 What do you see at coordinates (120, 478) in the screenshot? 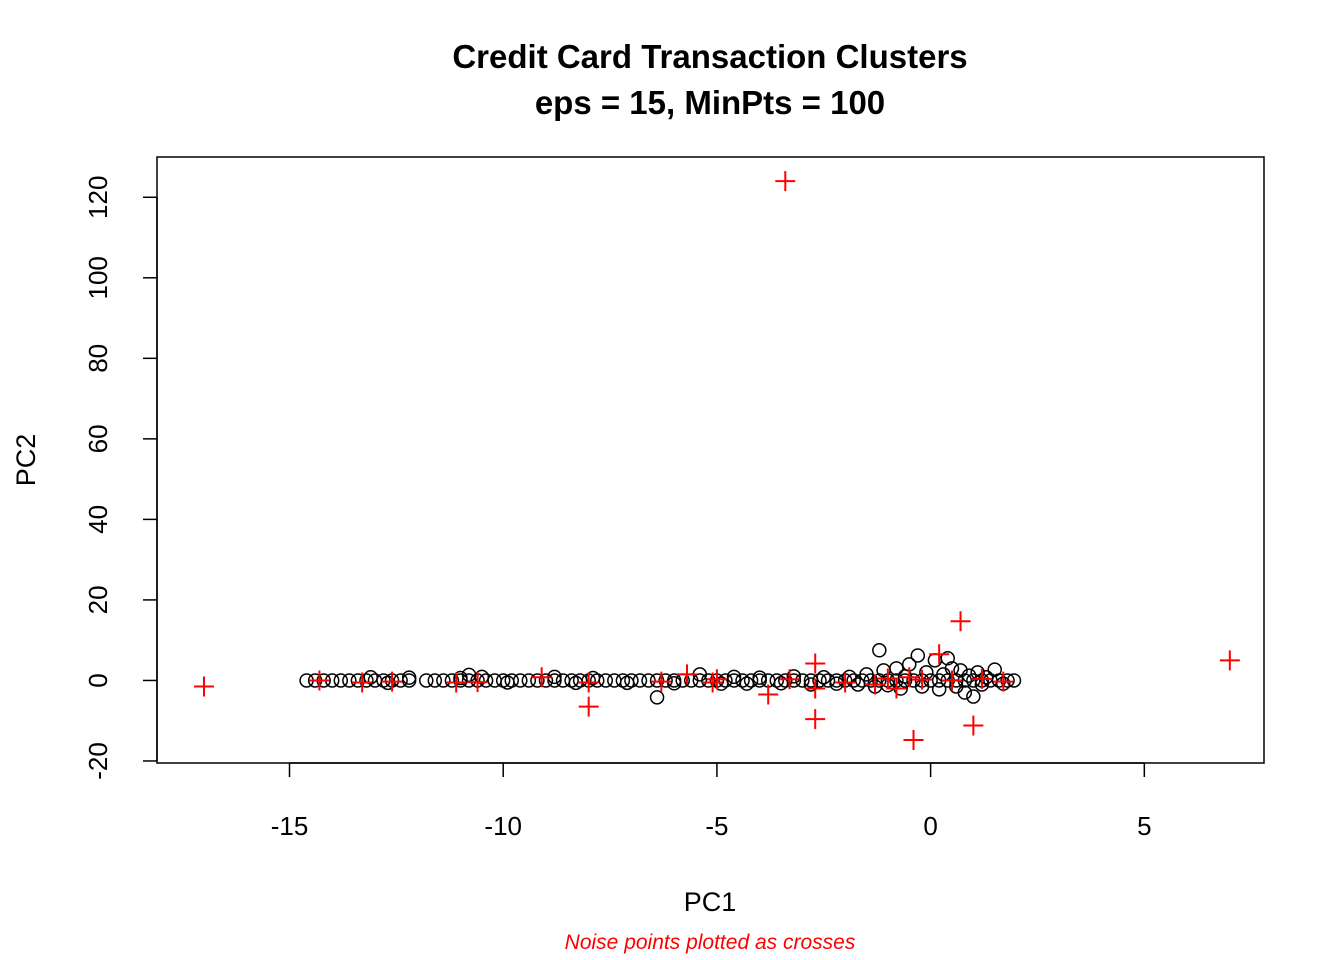
I see `y-axis: -20 0 20 40 60 80 100 120` at bounding box center [120, 478].